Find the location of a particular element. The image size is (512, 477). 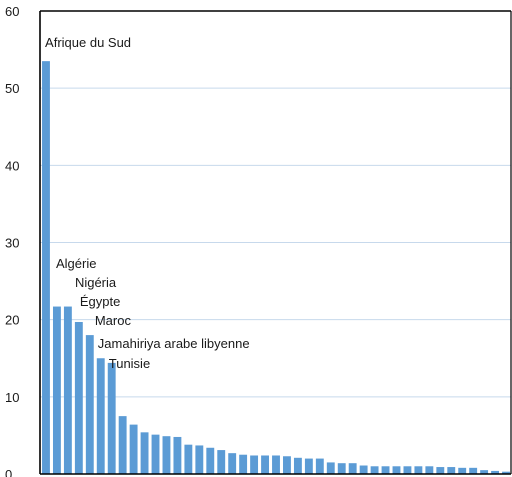

bar-annotation: Afrique du Sud is located at coordinates (88, 42).